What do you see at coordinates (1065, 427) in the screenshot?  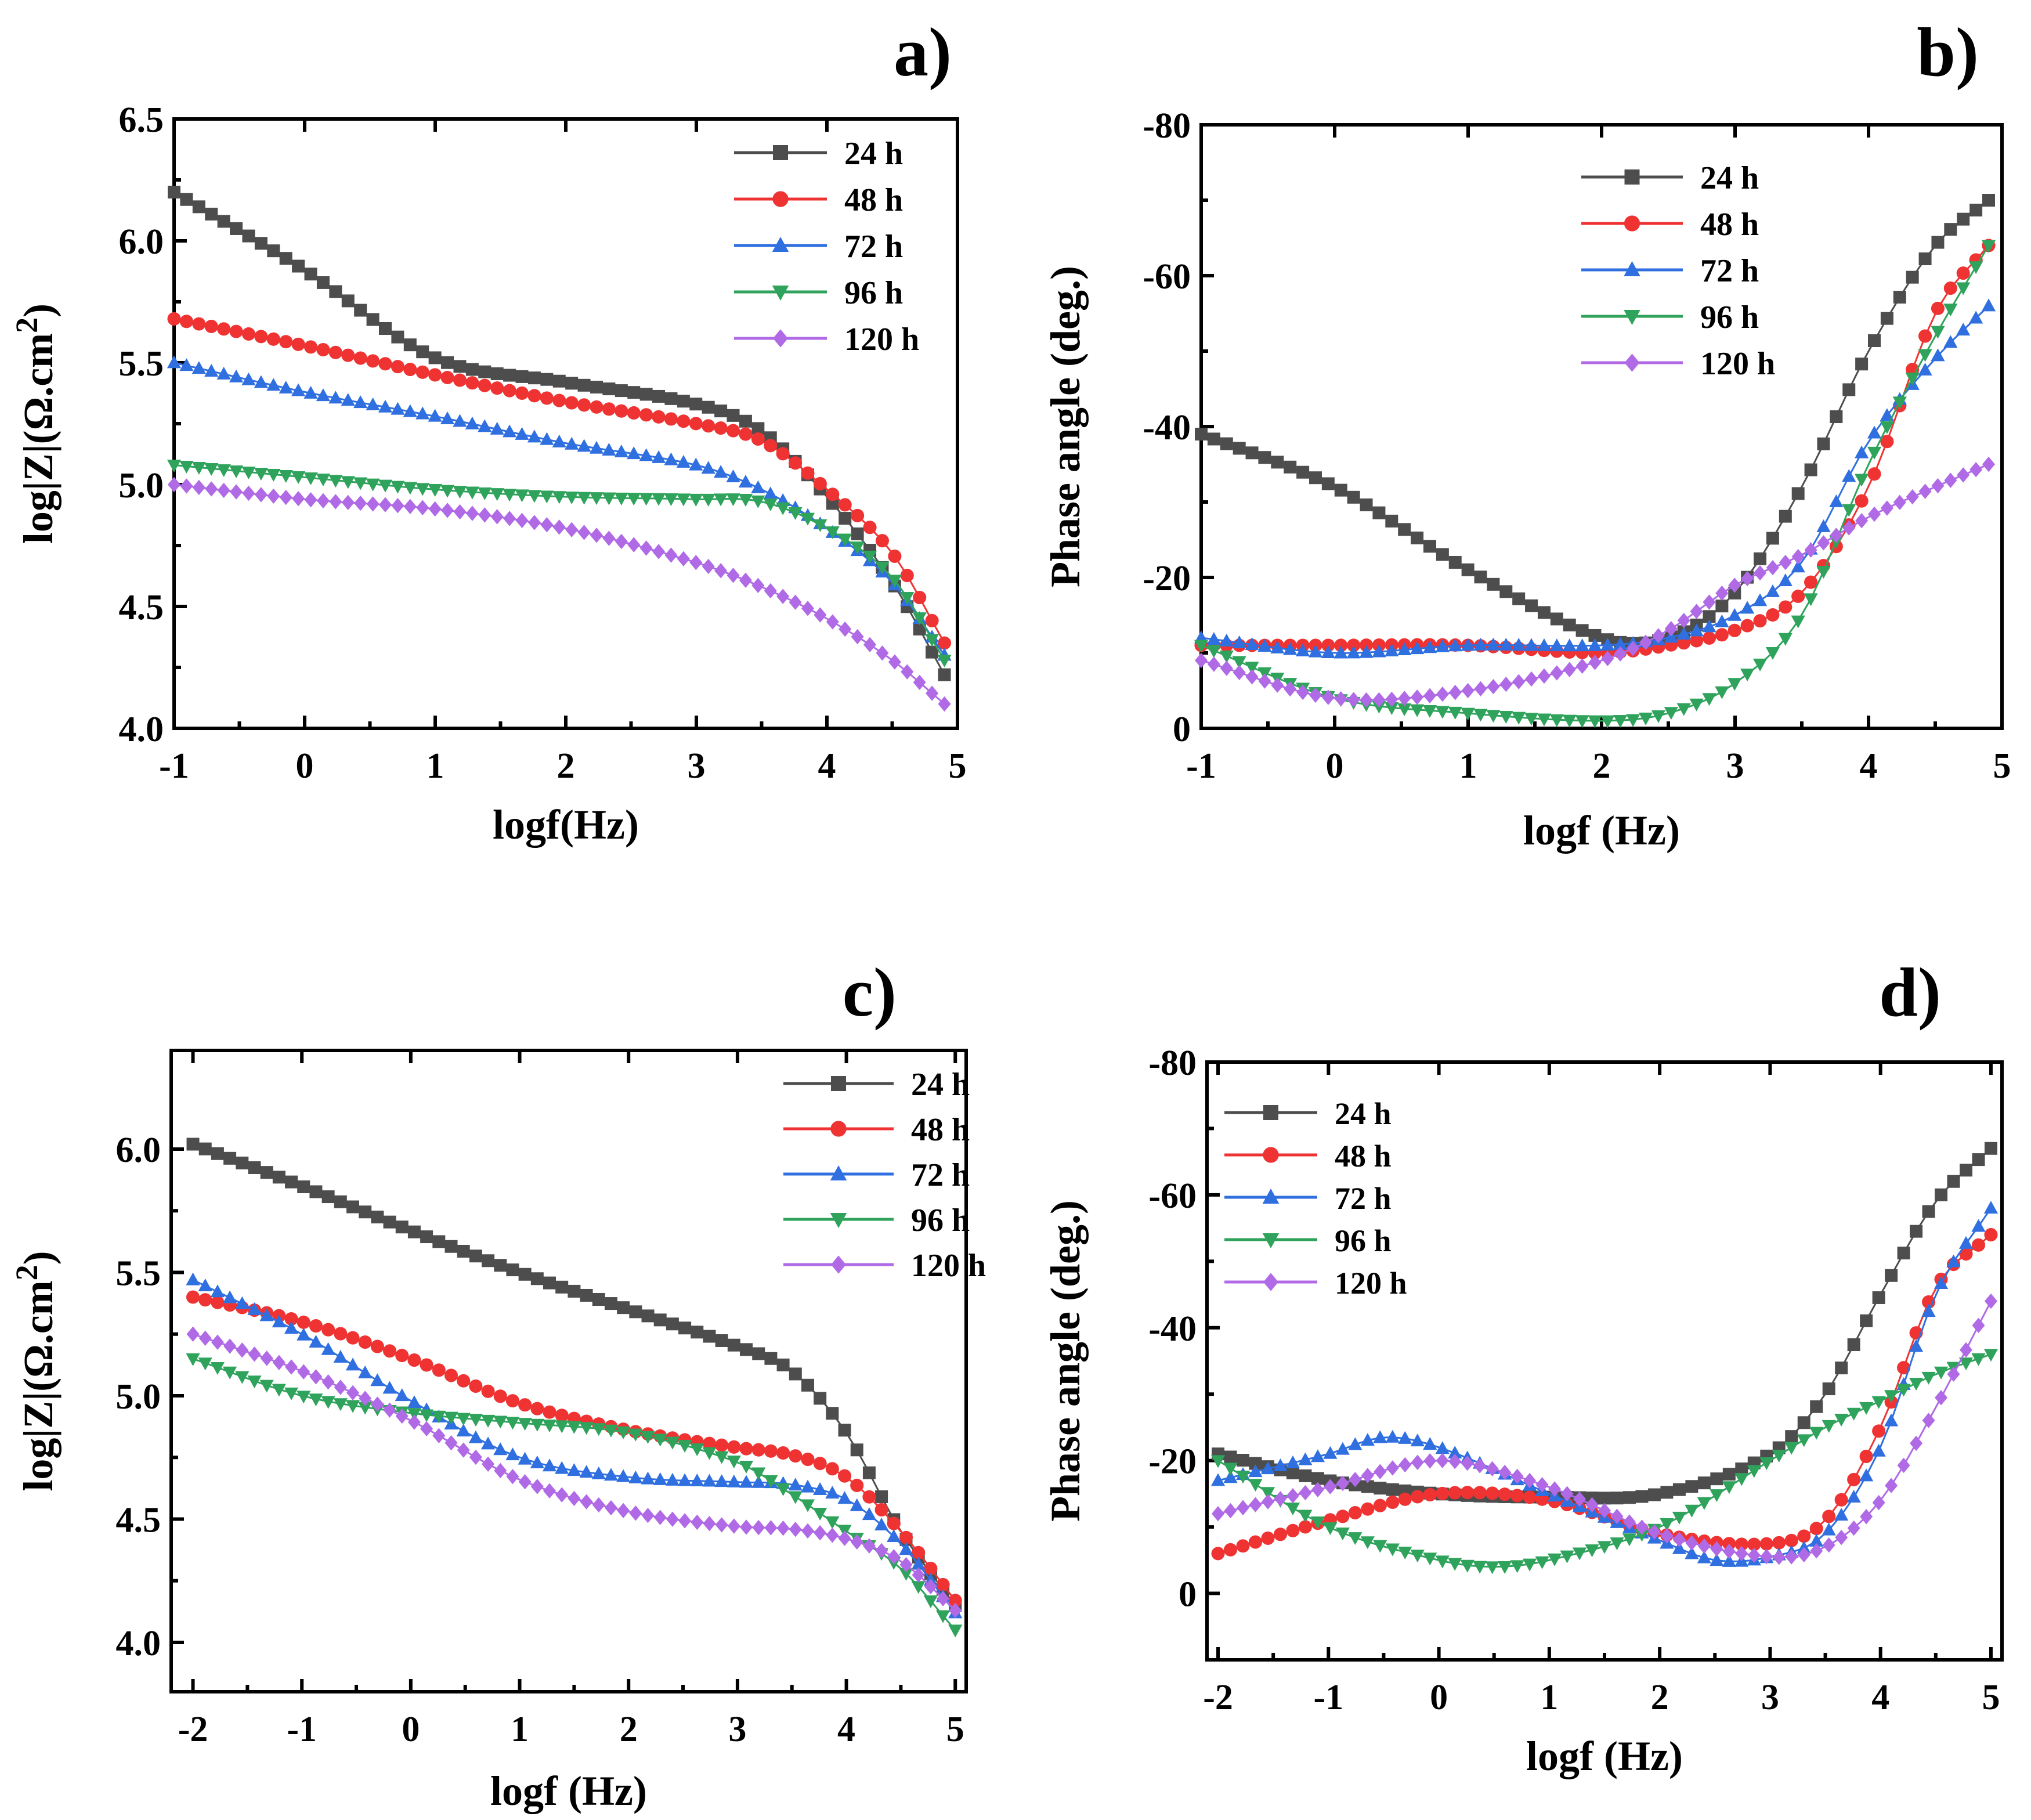 I see `y-axis-label: Phase angle (deg.)` at bounding box center [1065, 427].